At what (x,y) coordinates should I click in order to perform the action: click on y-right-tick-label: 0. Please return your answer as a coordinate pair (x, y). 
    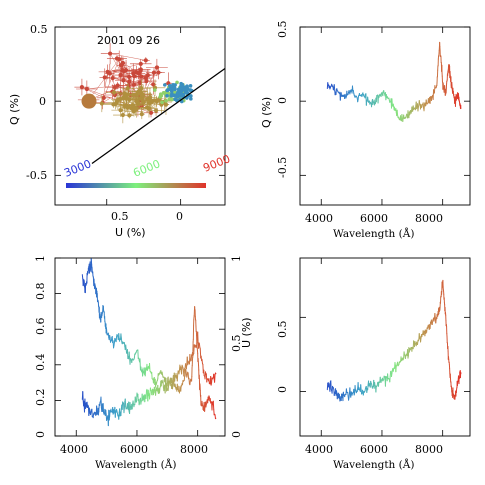
    Looking at the image, I should click on (236, 434).